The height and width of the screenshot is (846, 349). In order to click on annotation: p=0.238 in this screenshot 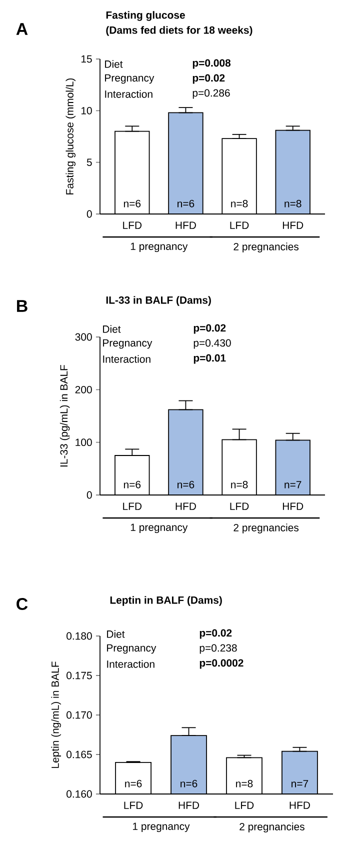, I will do `click(218, 649)`.